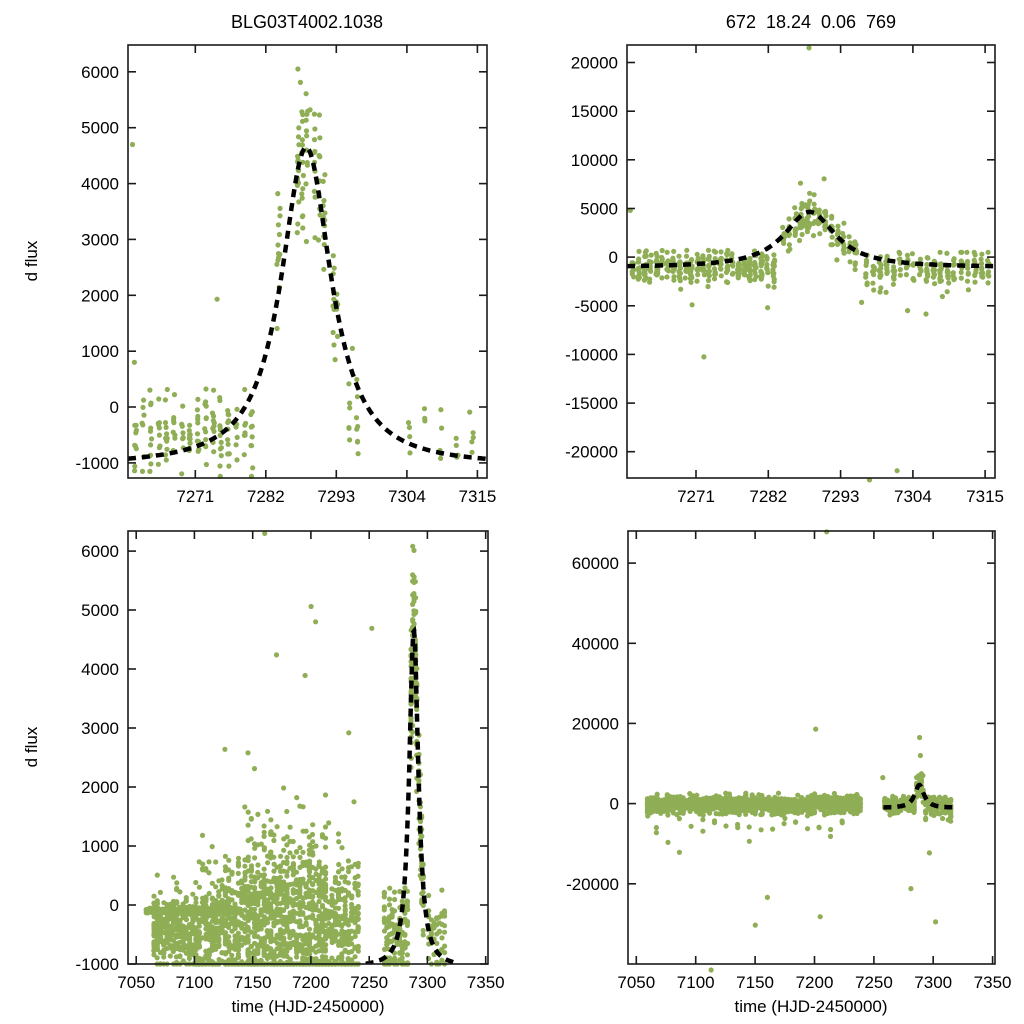 The width and height of the screenshot is (1024, 1024). What do you see at coordinates (696, 496) in the screenshot?
I see `x-tick-label: 7271` at bounding box center [696, 496].